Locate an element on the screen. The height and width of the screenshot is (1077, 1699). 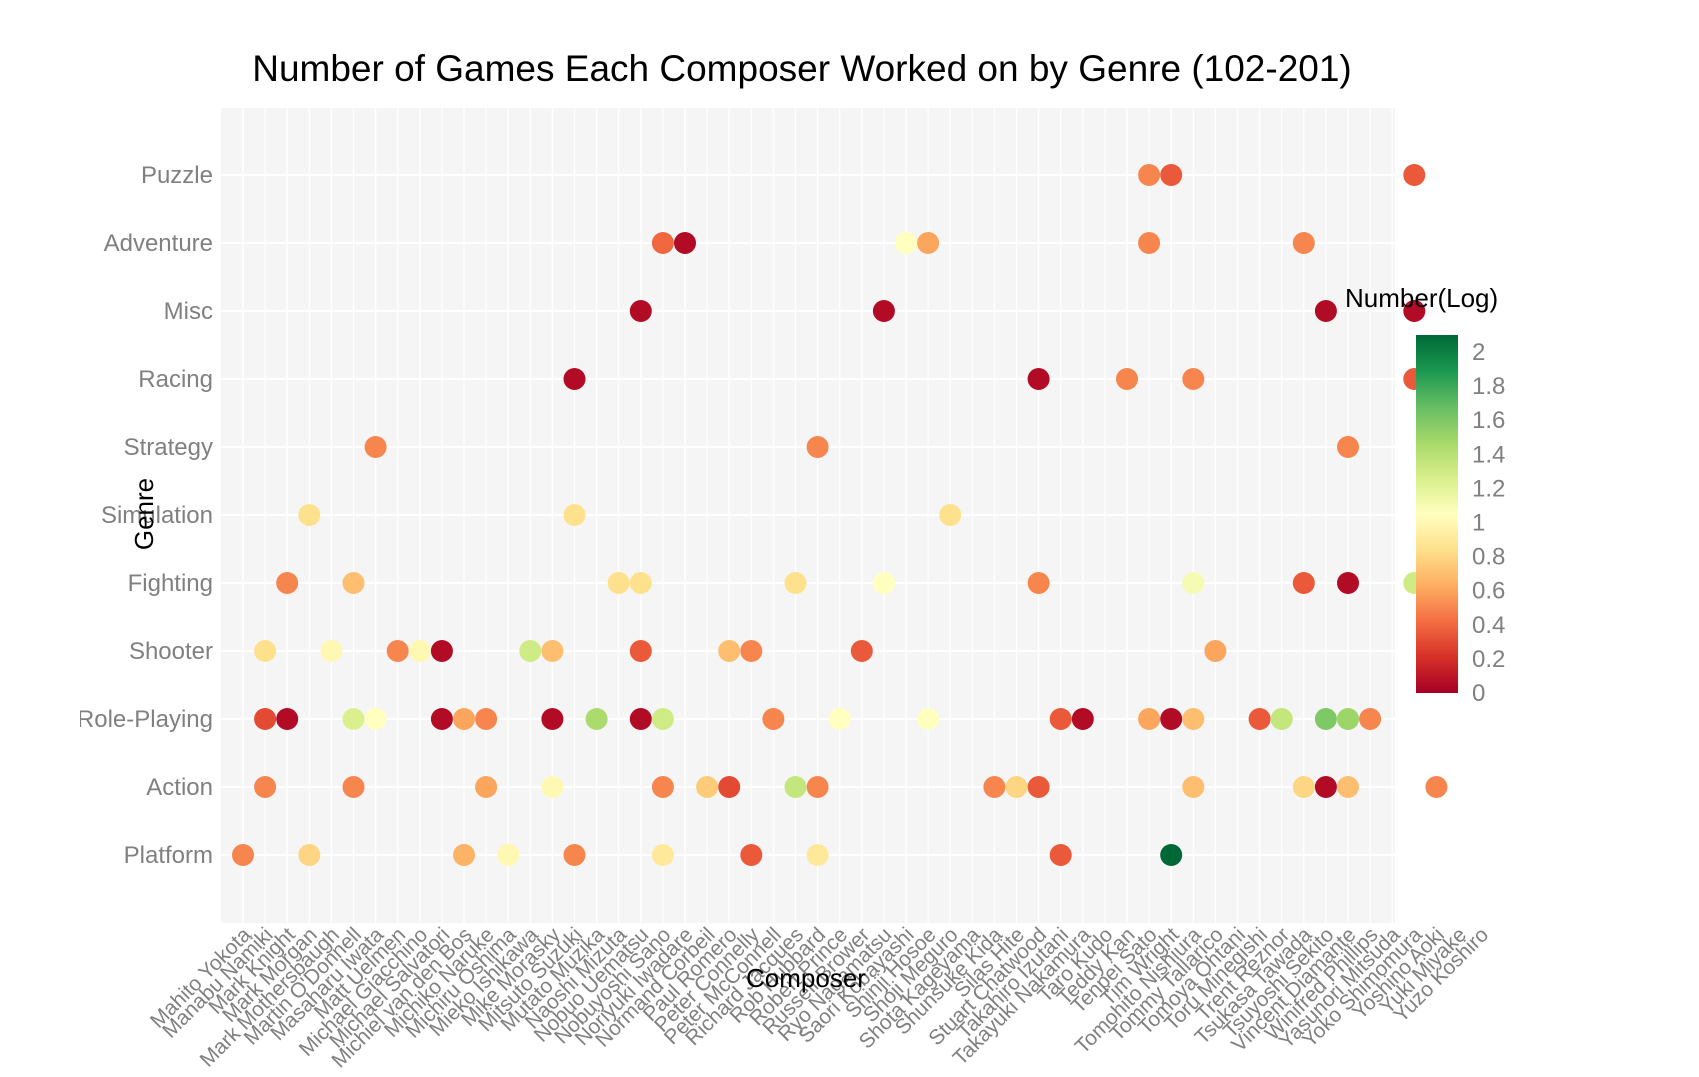
colorbar-tick-label: 1.2 is located at coordinates (1488, 488).